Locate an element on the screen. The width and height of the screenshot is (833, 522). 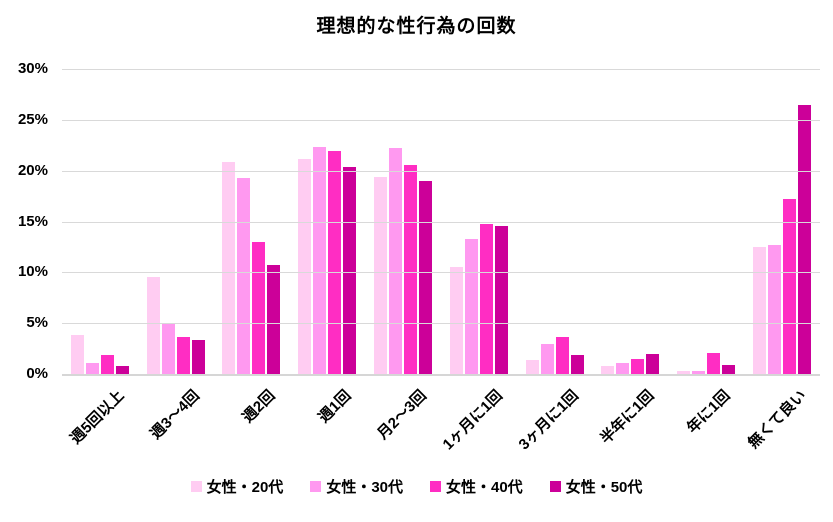
y-axis-tick-label: 20% is located at coordinates (32, 170).